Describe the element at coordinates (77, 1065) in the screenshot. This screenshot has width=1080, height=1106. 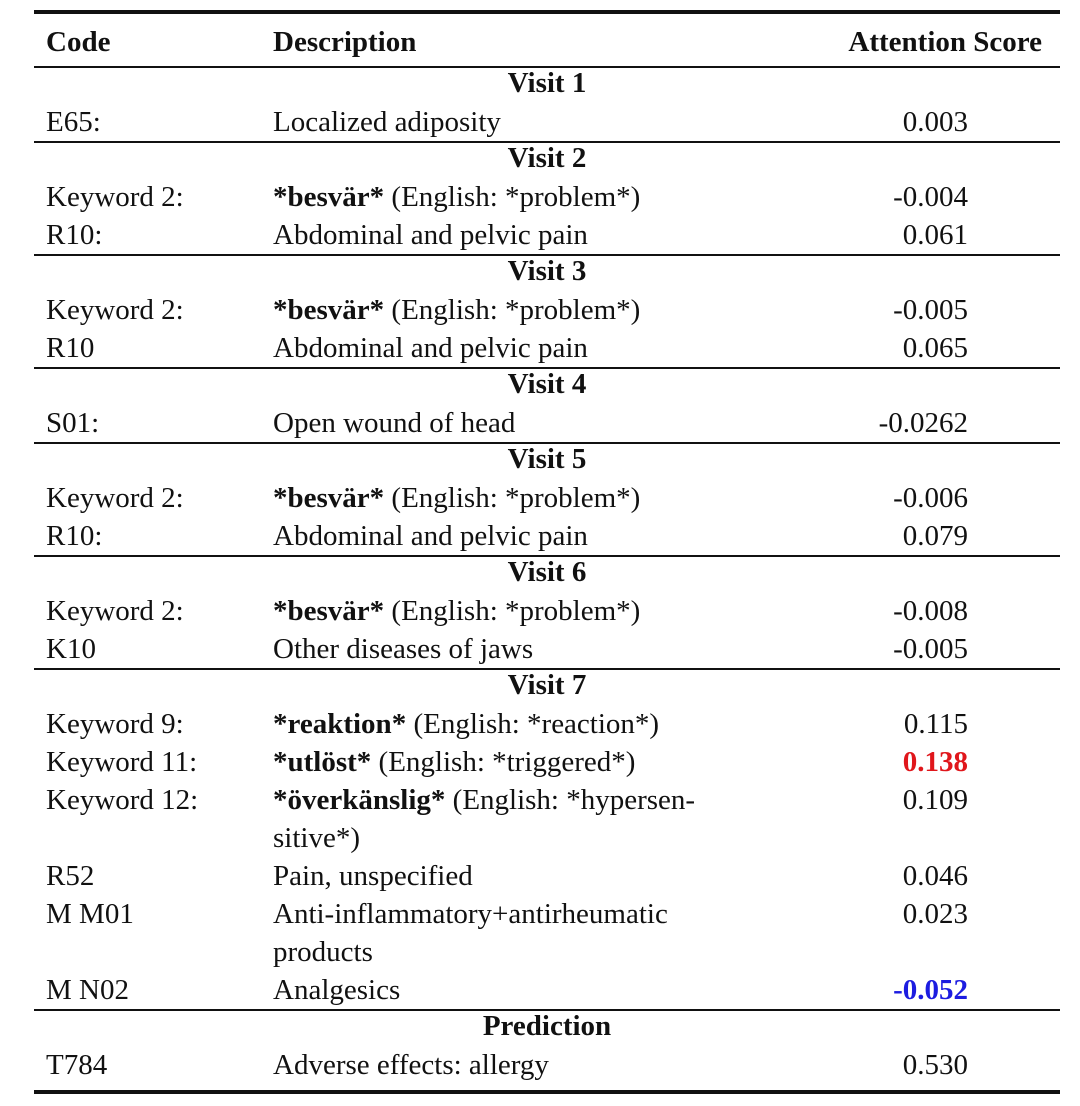
I see `code-cell: T784` at that location.